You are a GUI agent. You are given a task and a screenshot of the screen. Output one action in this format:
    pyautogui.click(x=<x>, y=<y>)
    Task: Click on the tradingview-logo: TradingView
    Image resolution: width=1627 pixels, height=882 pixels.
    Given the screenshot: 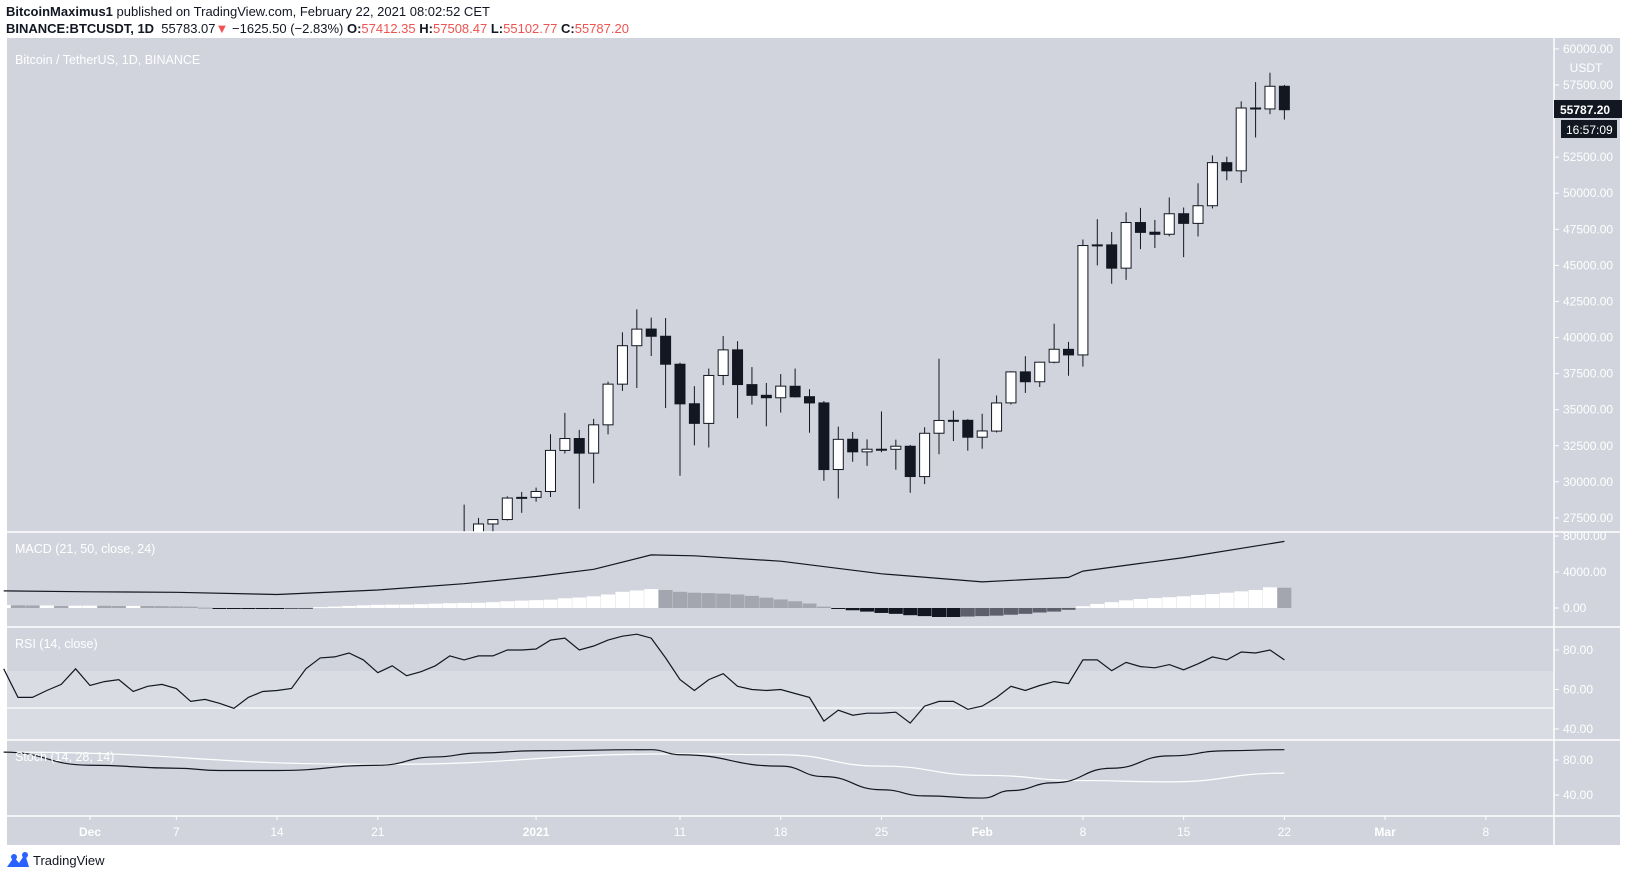 What is the action you would take?
    pyautogui.click(x=55, y=860)
    